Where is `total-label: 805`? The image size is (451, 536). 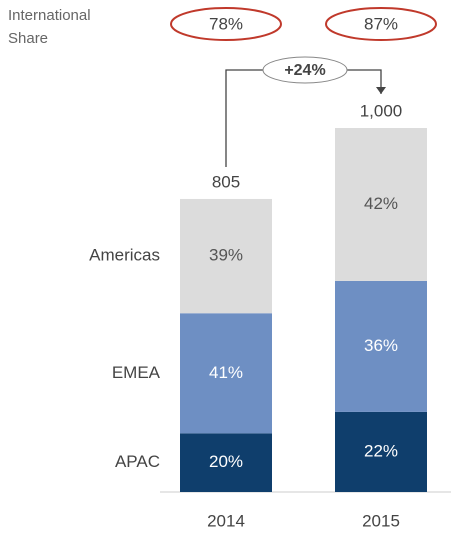 total-label: 805 is located at coordinates (226, 181).